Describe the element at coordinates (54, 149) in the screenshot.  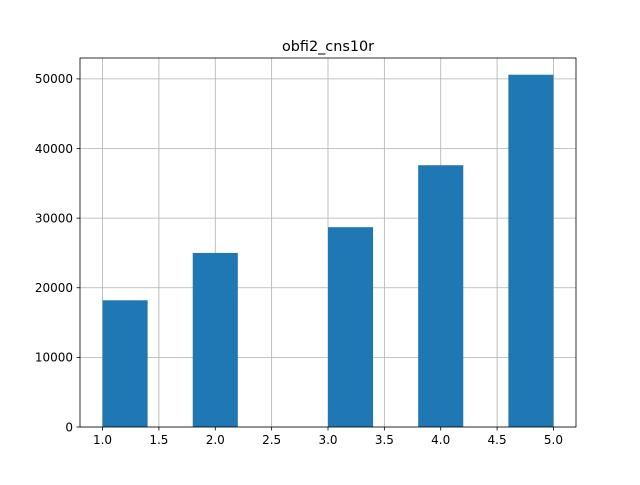
I see `y-tick-label: 40000` at that location.